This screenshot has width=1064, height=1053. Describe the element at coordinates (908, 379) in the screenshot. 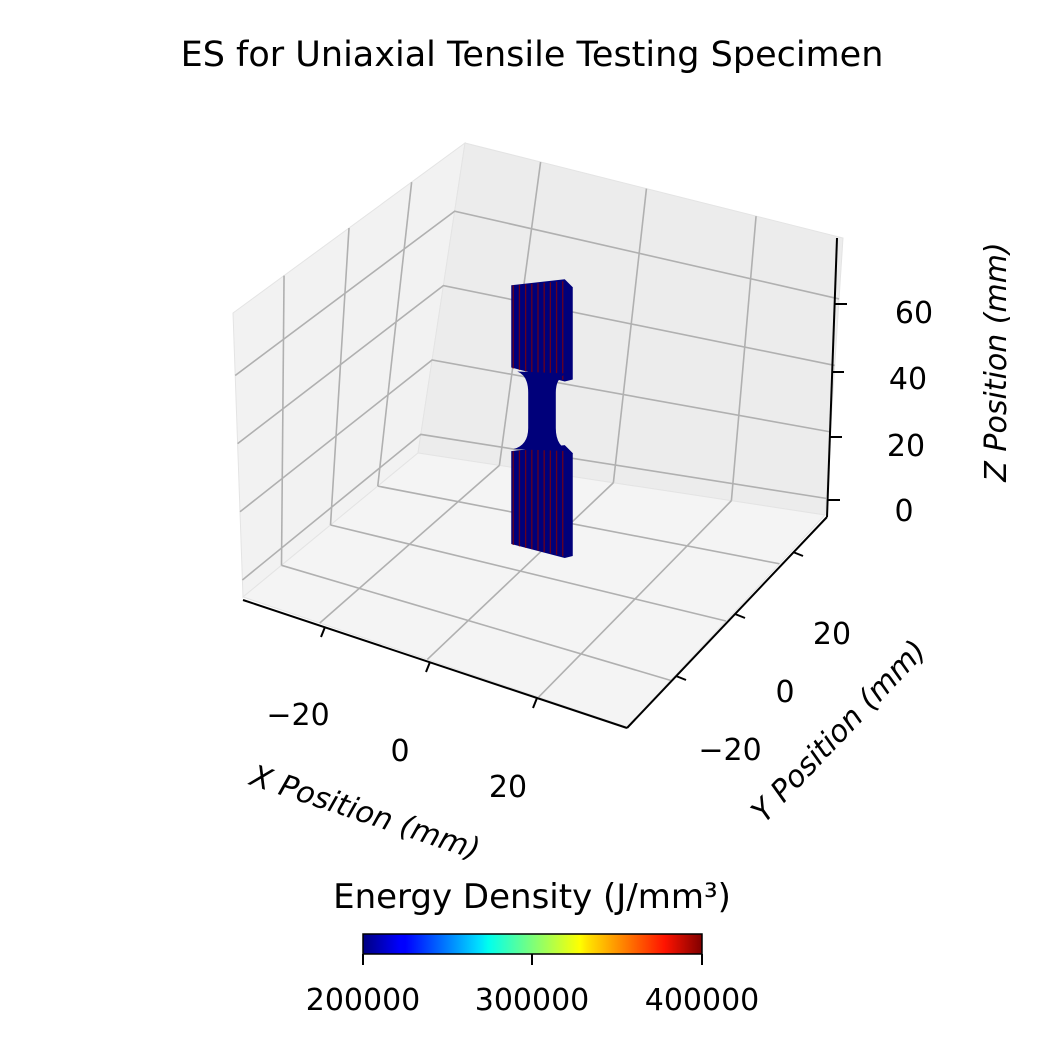

I see `z-tick-label-40: 40` at that location.